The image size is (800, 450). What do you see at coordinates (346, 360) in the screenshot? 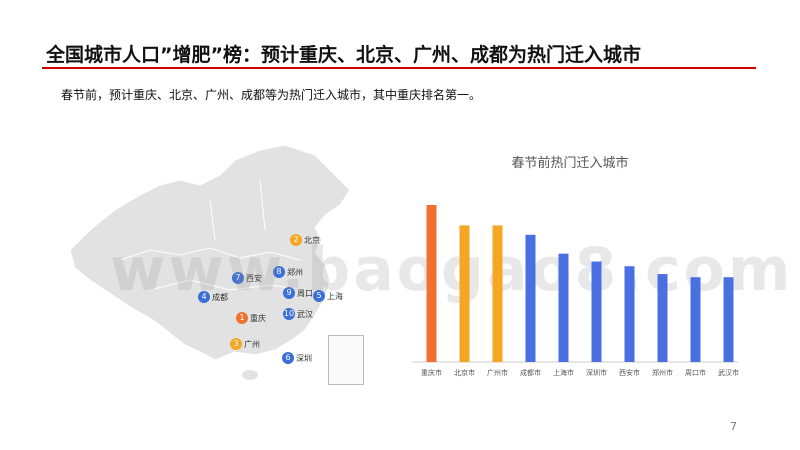
I see `south-china-sea-inset` at bounding box center [346, 360].